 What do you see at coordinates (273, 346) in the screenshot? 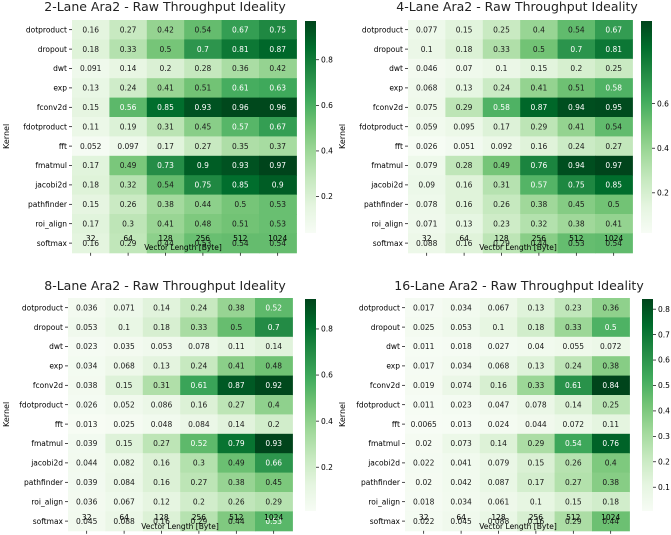
I see `cell-value-label: 0.14` at bounding box center [273, 346].